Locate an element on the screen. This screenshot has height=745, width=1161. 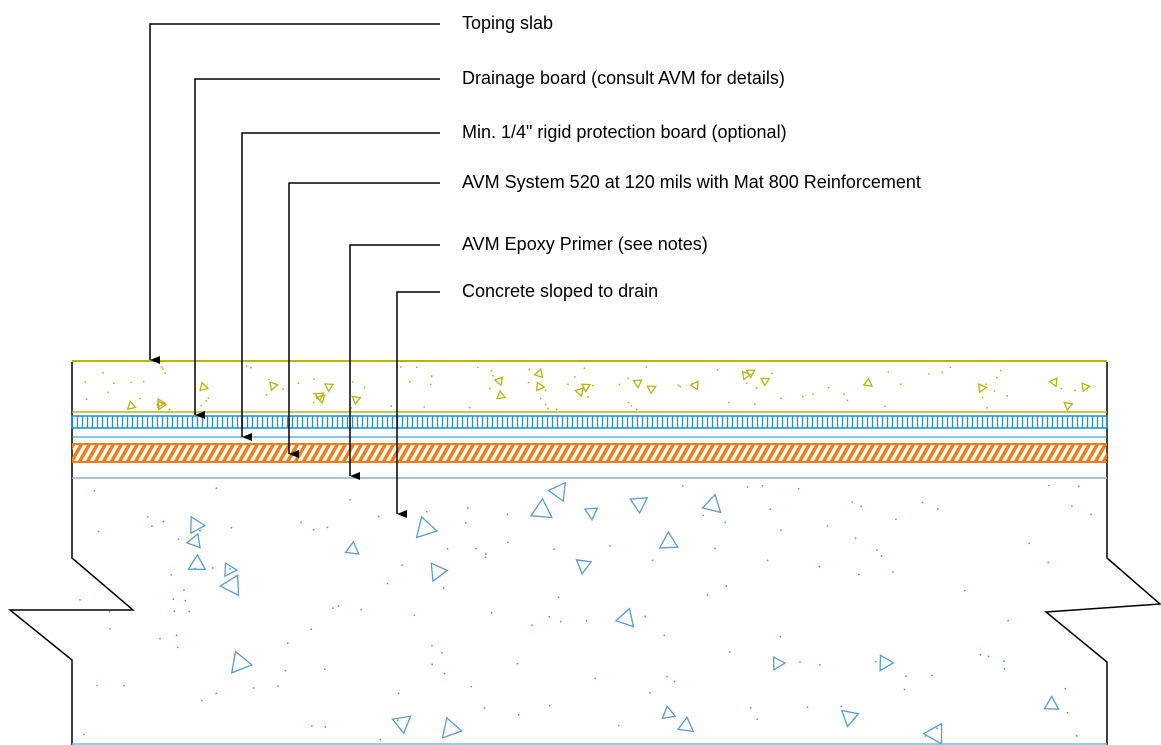
section-outline-left is located at coordinates (71, 553).